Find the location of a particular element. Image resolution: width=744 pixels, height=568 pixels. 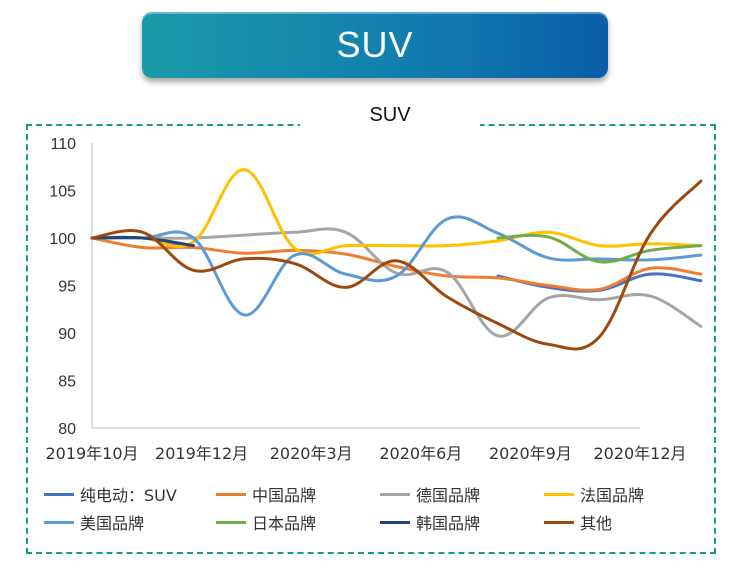

x-tick-label: 2019年12月 is located at coordinates (201, 453).